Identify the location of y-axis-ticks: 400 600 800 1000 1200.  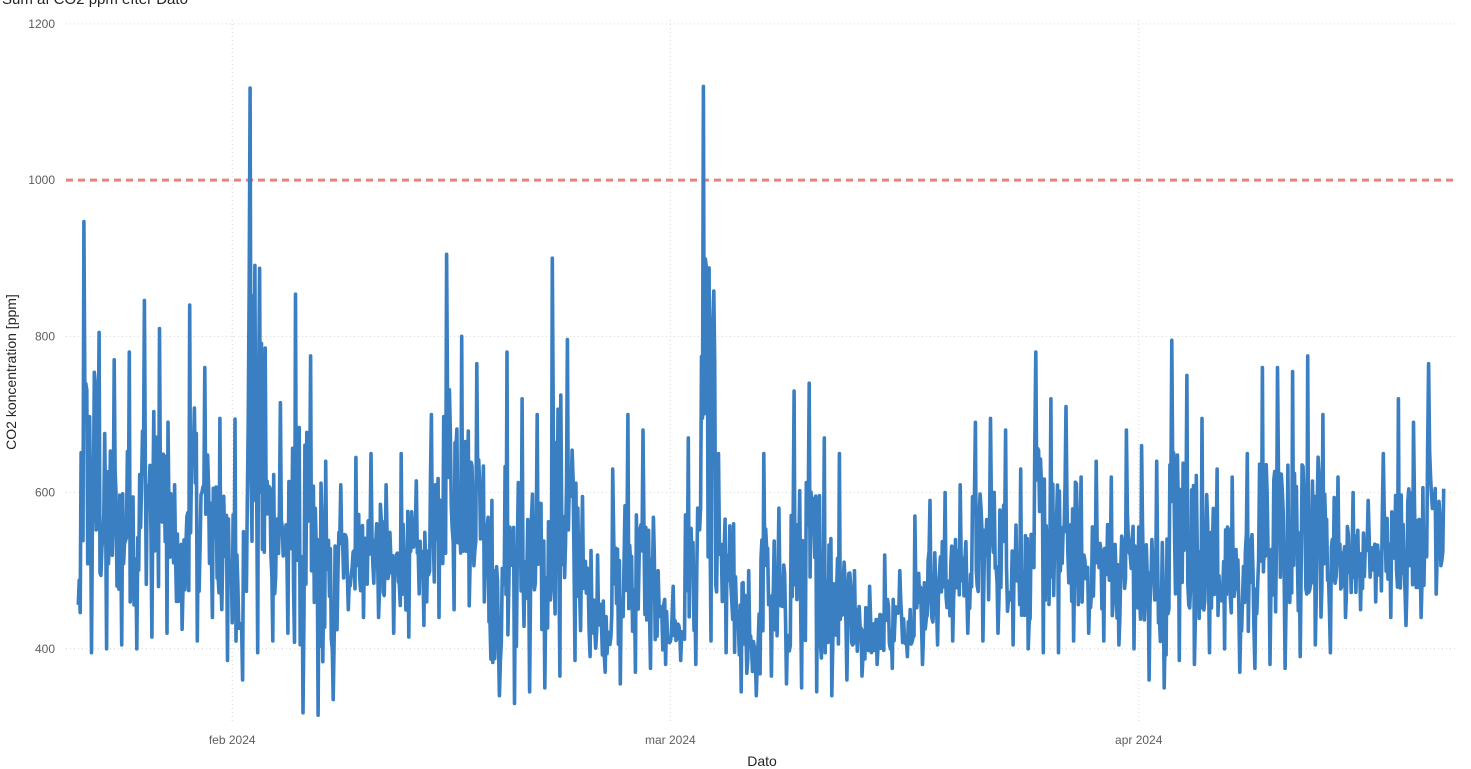
(41, 336).